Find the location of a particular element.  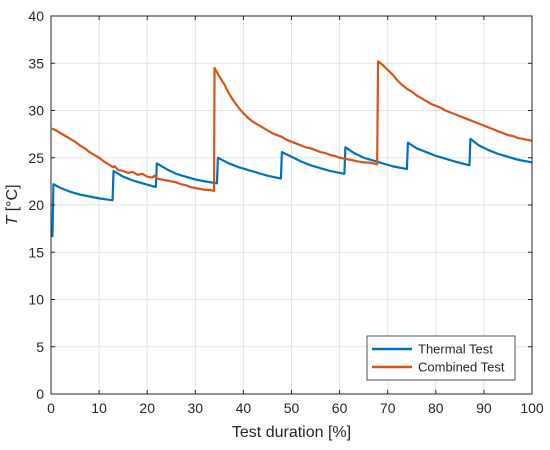

x-tick-label: 10 is located at coordinates (99, 408).